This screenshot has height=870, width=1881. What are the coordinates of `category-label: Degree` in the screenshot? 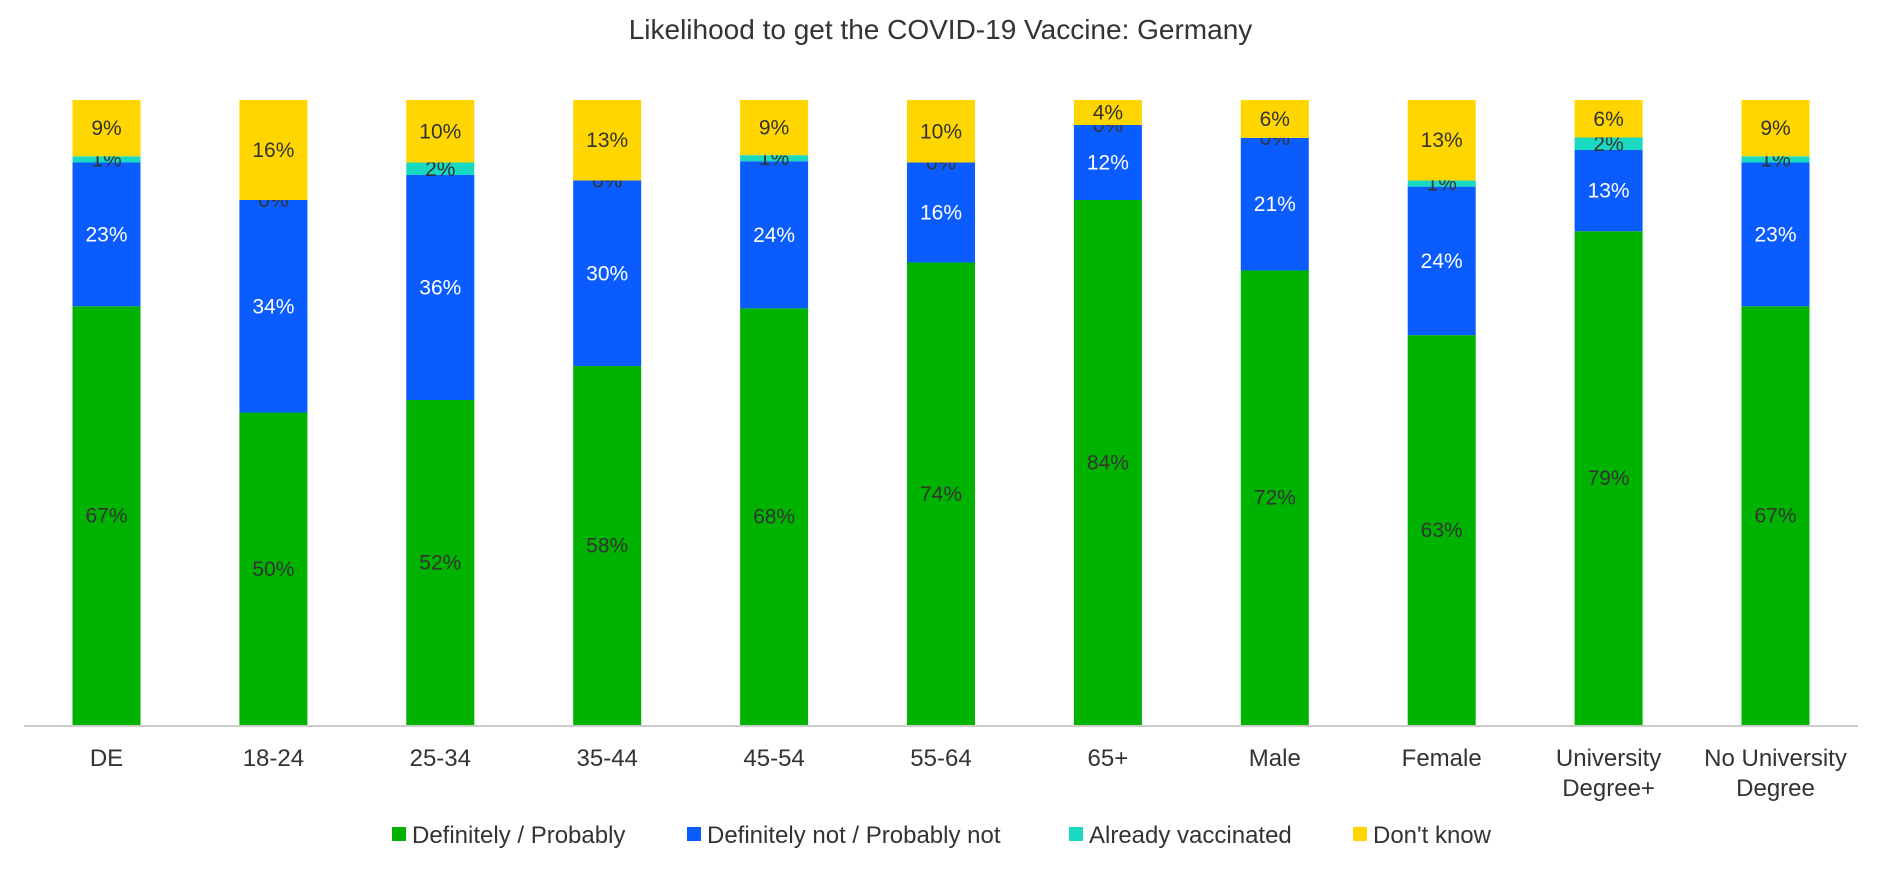 It's located at (1775, 788).